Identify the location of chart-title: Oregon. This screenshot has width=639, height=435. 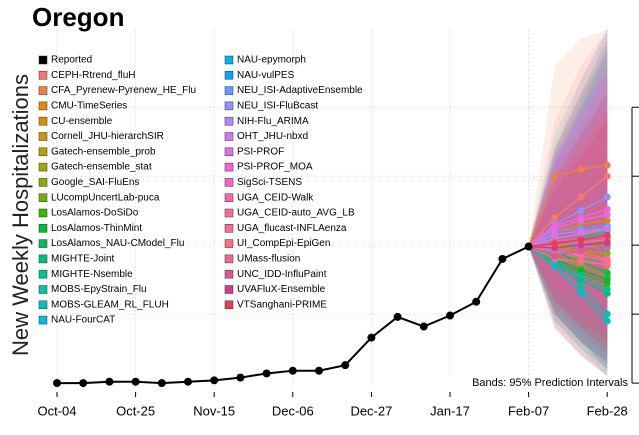
(78, 17).